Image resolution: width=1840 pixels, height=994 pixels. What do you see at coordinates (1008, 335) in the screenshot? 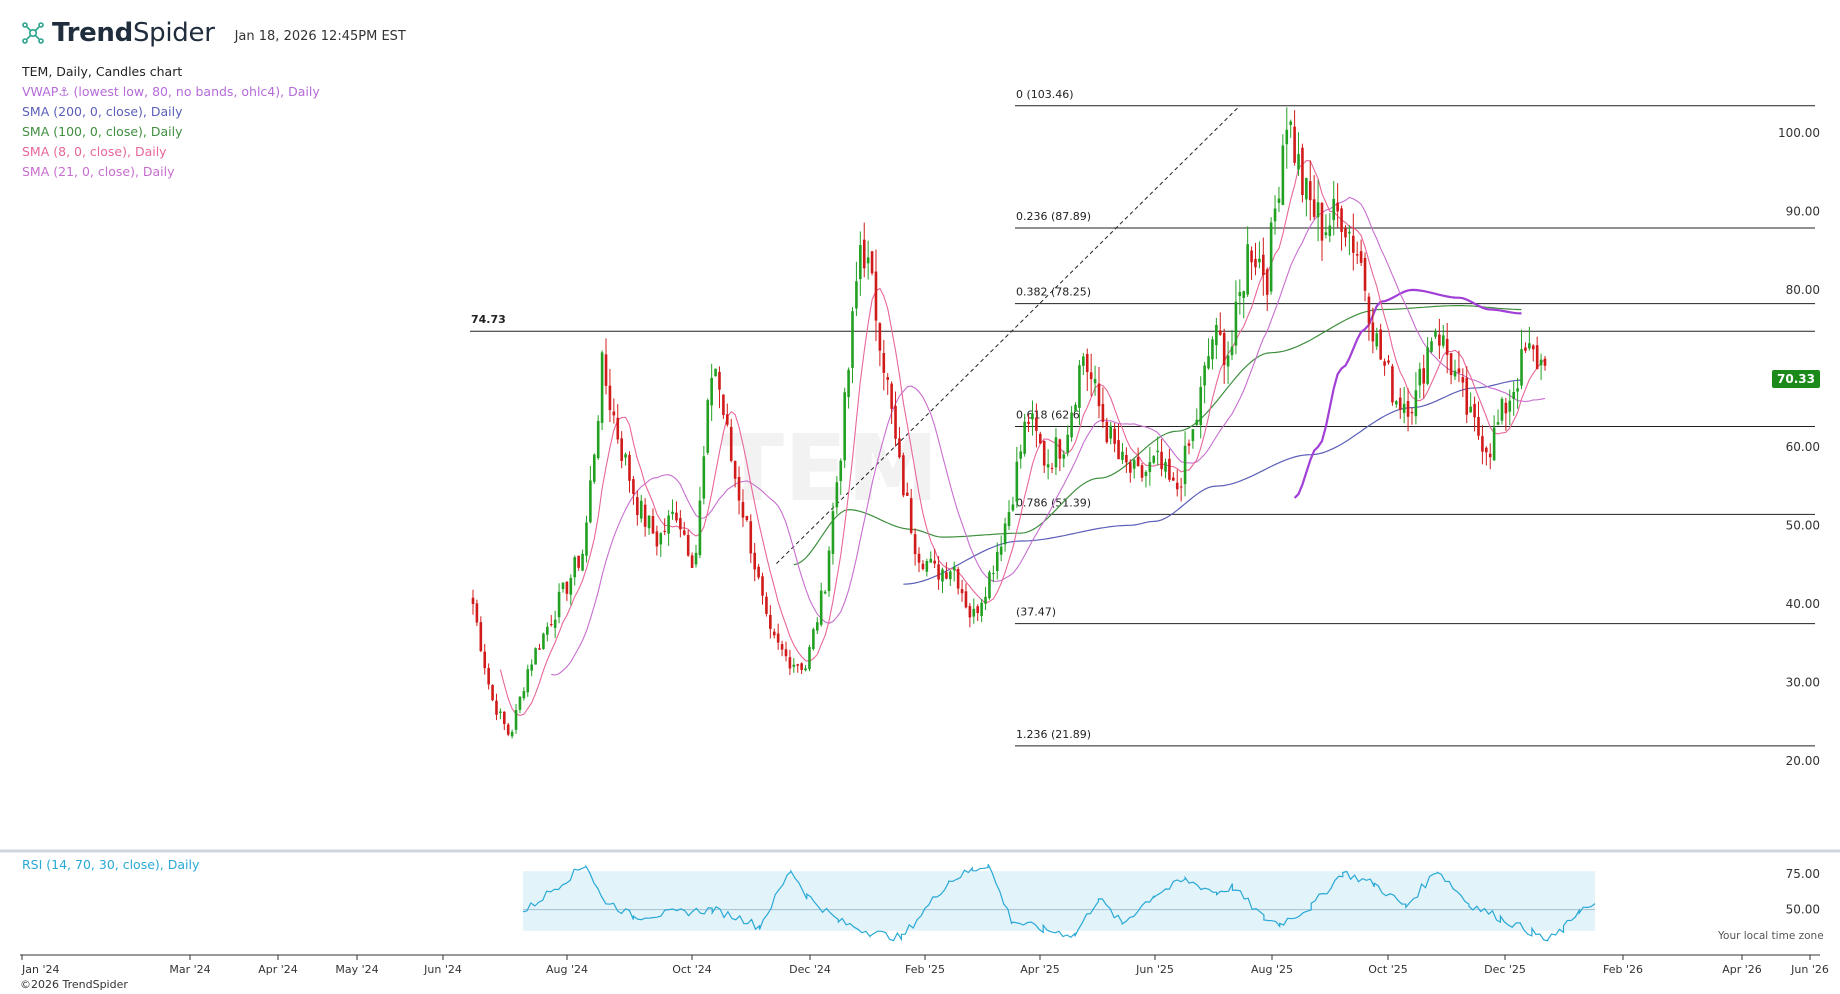
I see `trendline` at bounding box center [1008, 335].